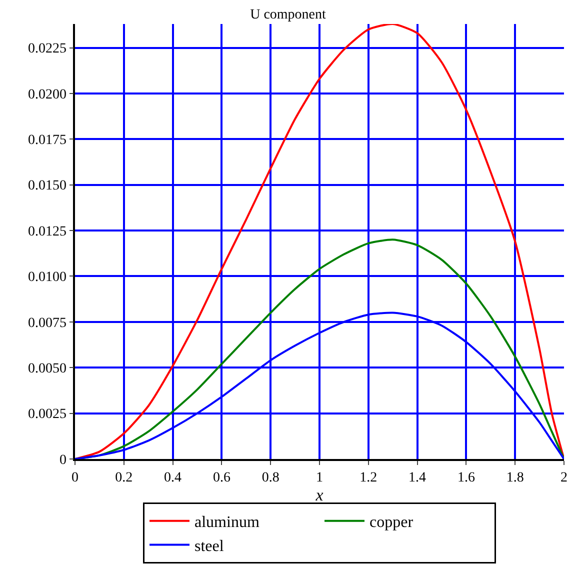  Describe the element at coordinates (515, 478) in the screenshot. I see `x-tick-label: 1.8` at that location.